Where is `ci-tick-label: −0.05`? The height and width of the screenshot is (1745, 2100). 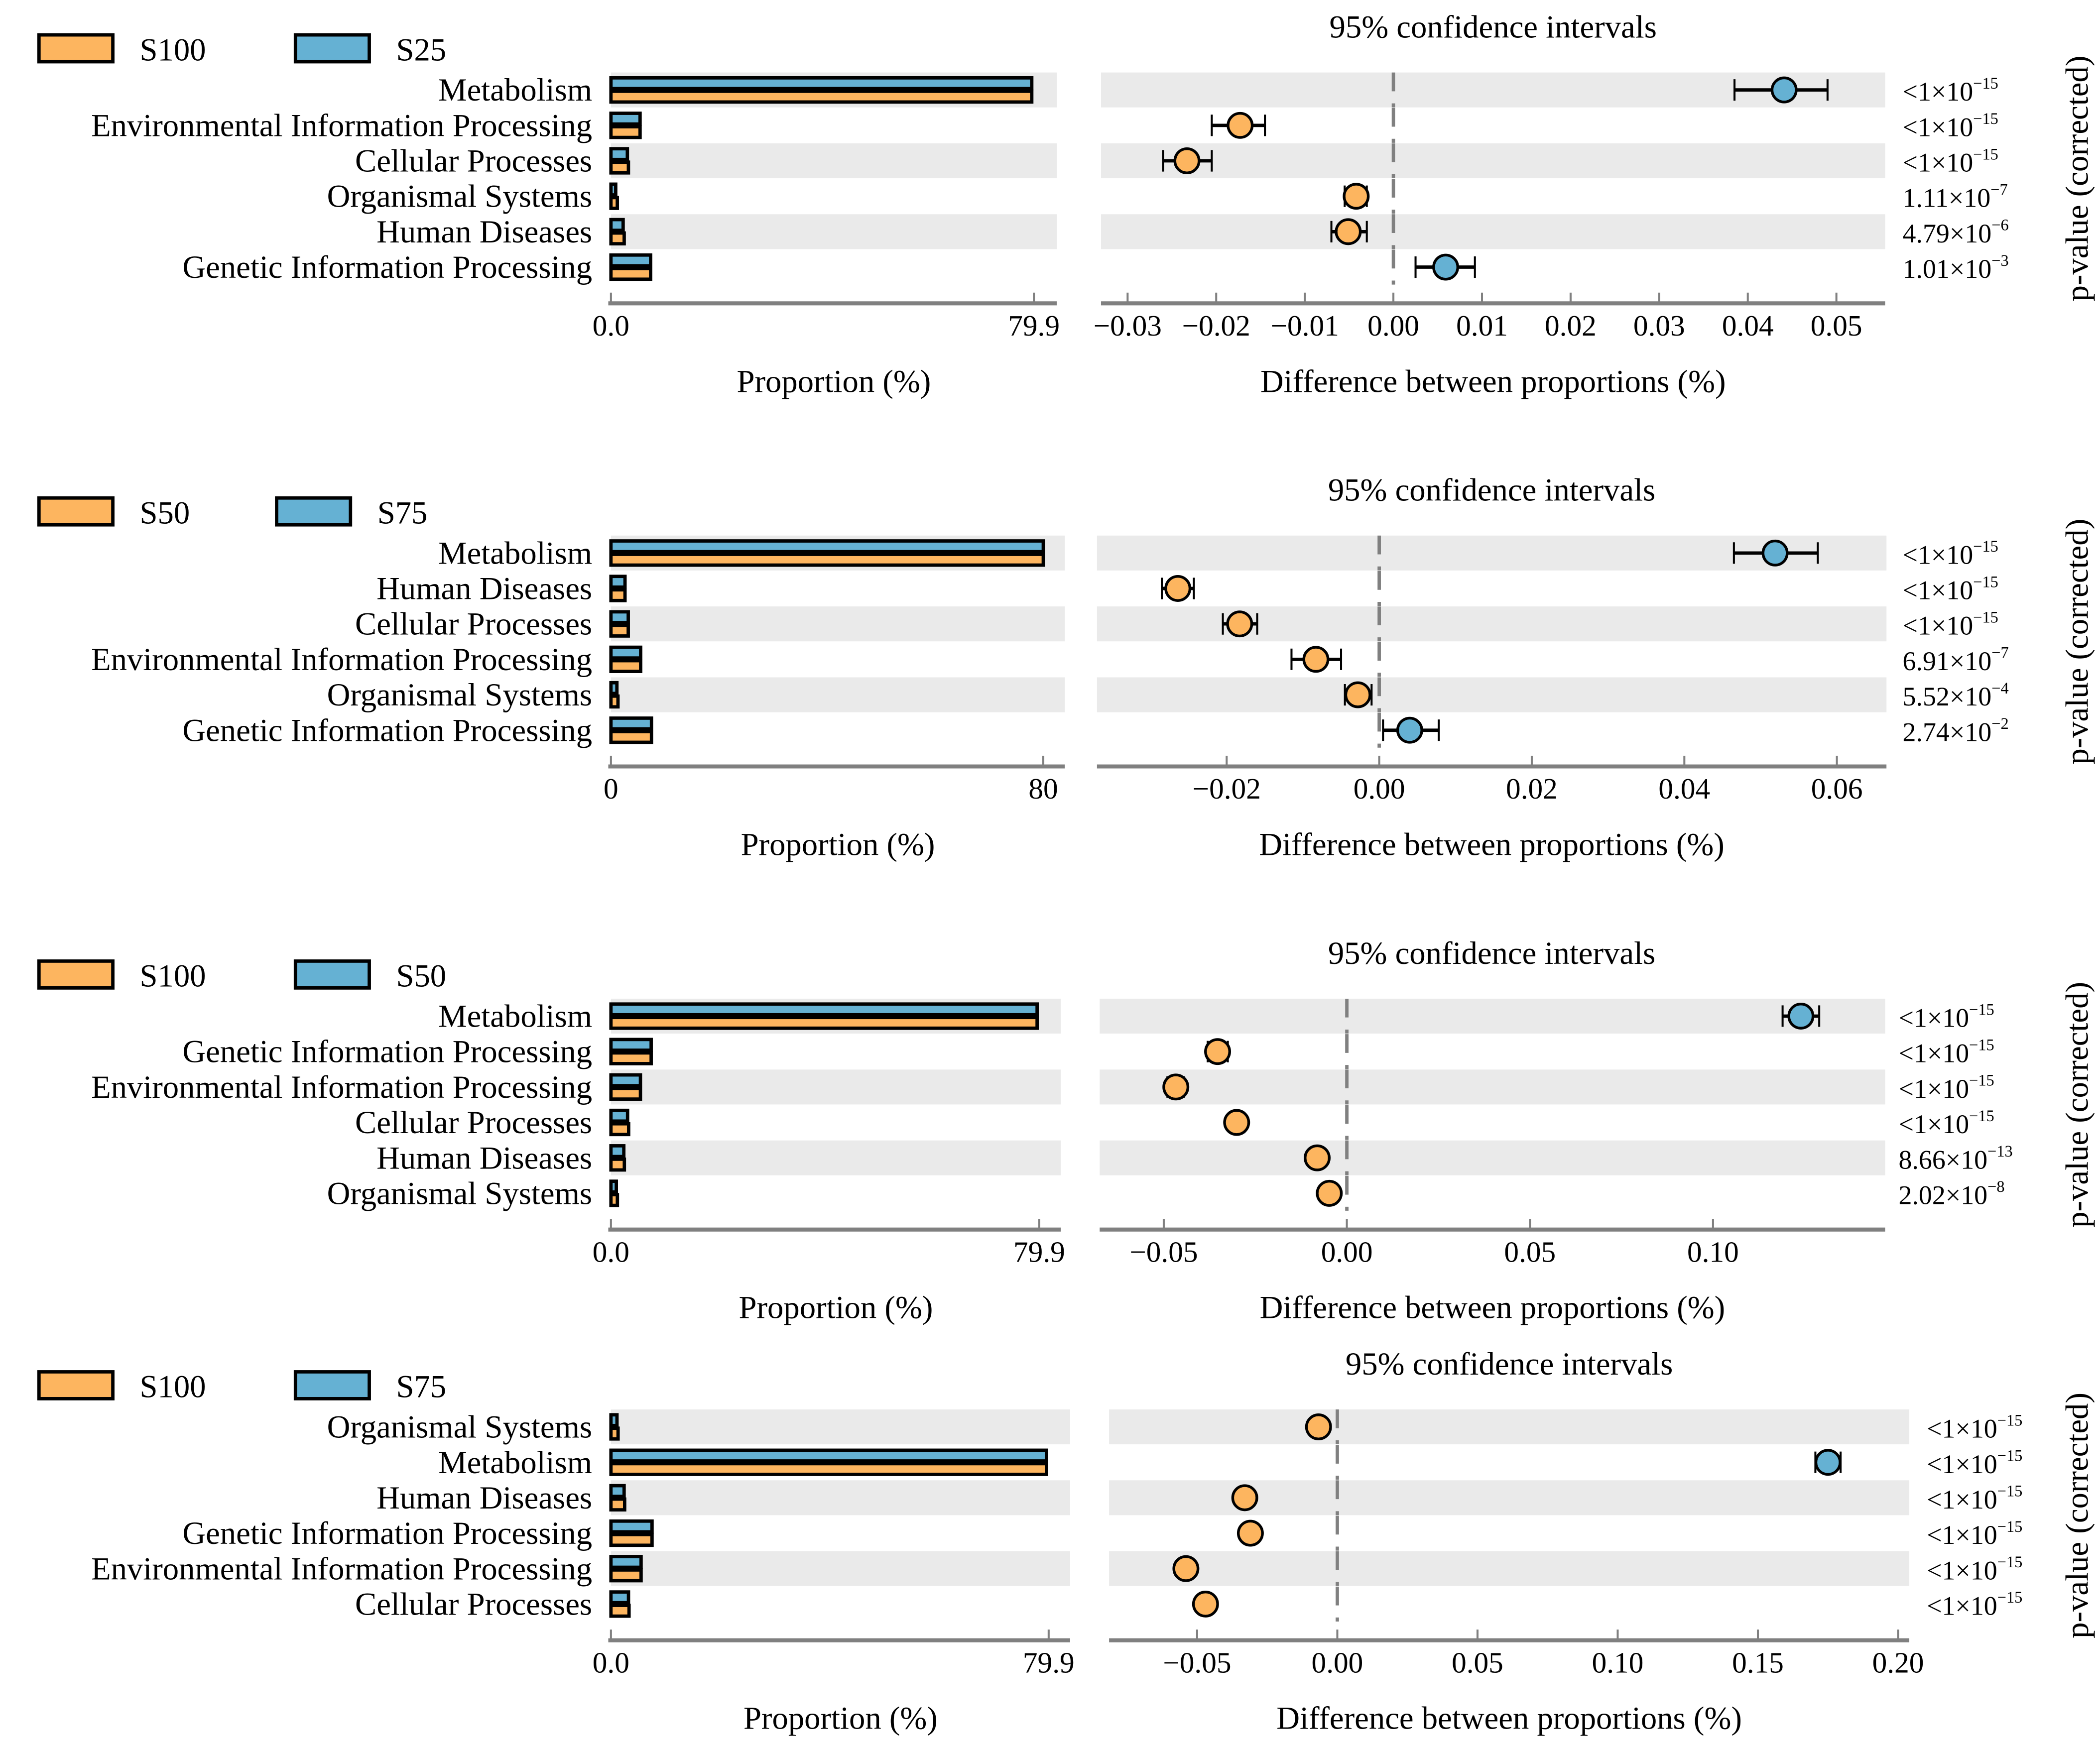 ci-tick-label: −0.05 is located at coordinates (1197, 1663).